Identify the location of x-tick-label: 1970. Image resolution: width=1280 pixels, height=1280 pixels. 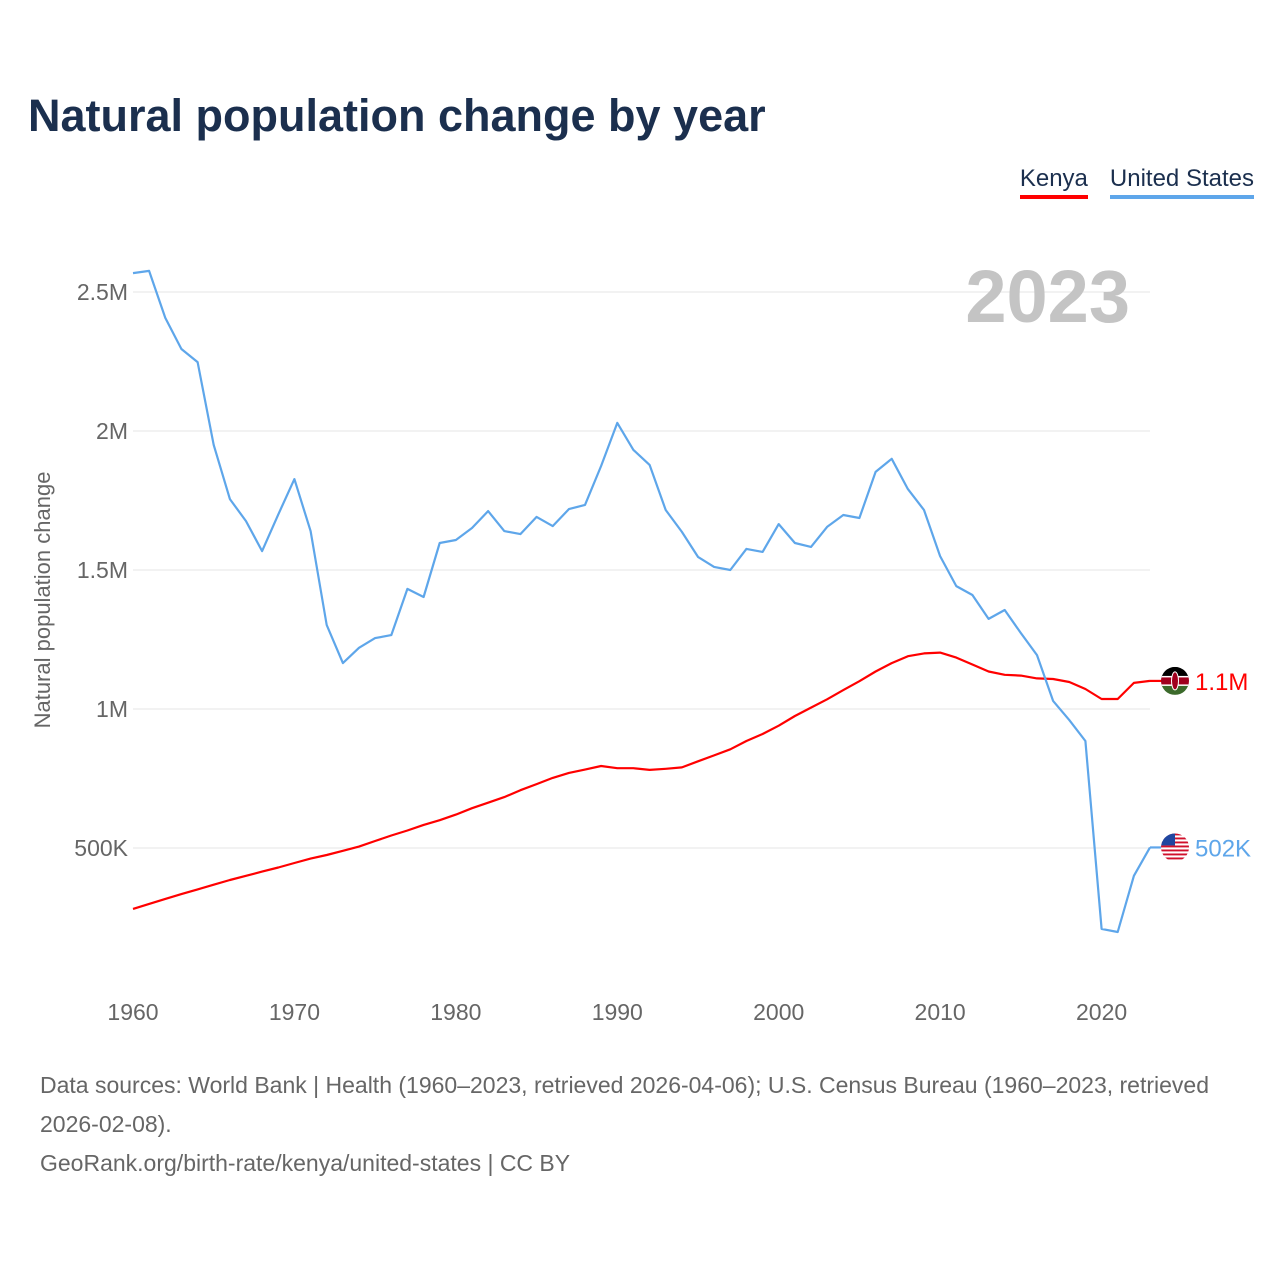
(294, 1012).